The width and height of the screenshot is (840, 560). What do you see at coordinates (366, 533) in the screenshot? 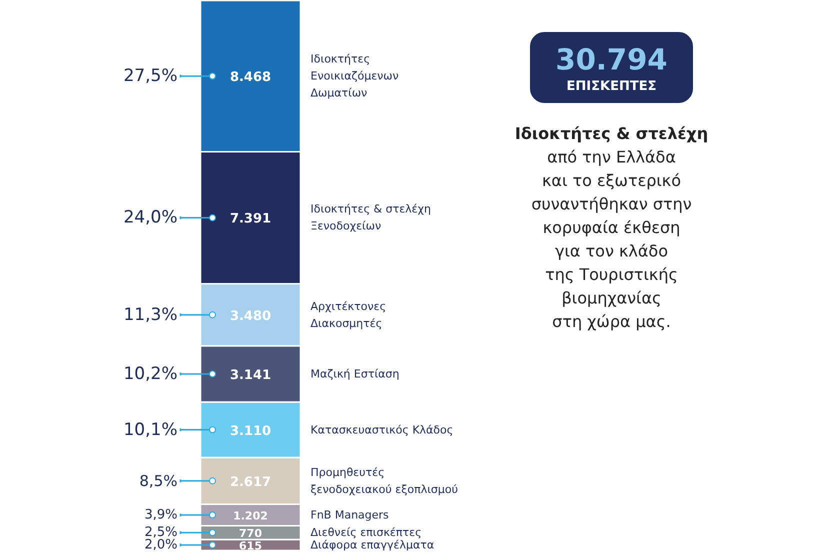
I see `series-label: Διεθνείς επισκέπτες` at bounding box center [366, 533].